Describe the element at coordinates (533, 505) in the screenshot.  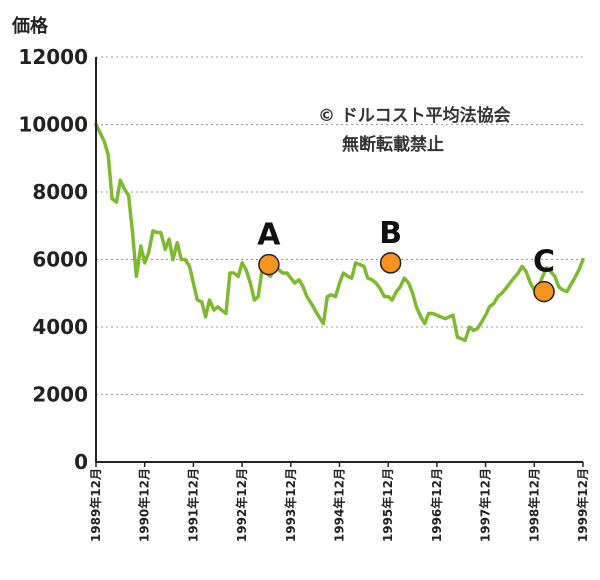
I see `x-tick-label: 1998年12月` at that location.